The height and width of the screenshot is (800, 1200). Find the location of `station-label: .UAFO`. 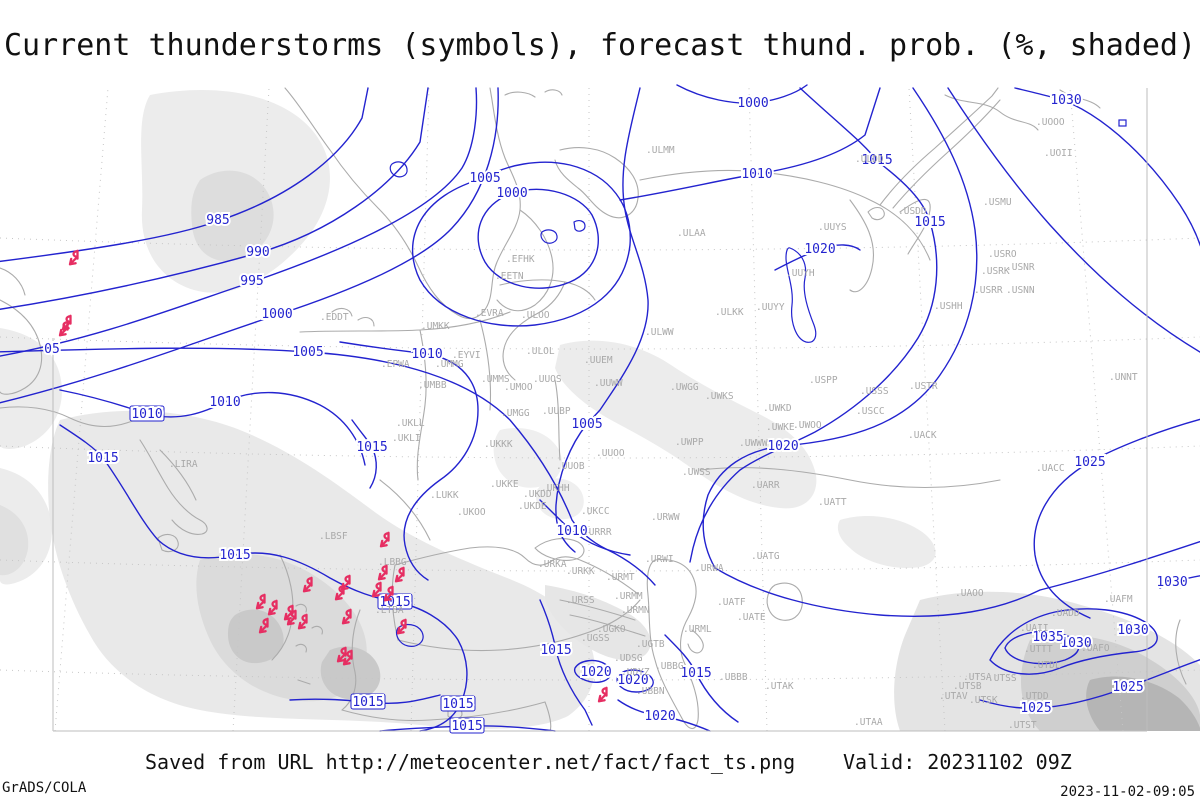

station-label: .UAFO is located at coordinates (1095, 648).